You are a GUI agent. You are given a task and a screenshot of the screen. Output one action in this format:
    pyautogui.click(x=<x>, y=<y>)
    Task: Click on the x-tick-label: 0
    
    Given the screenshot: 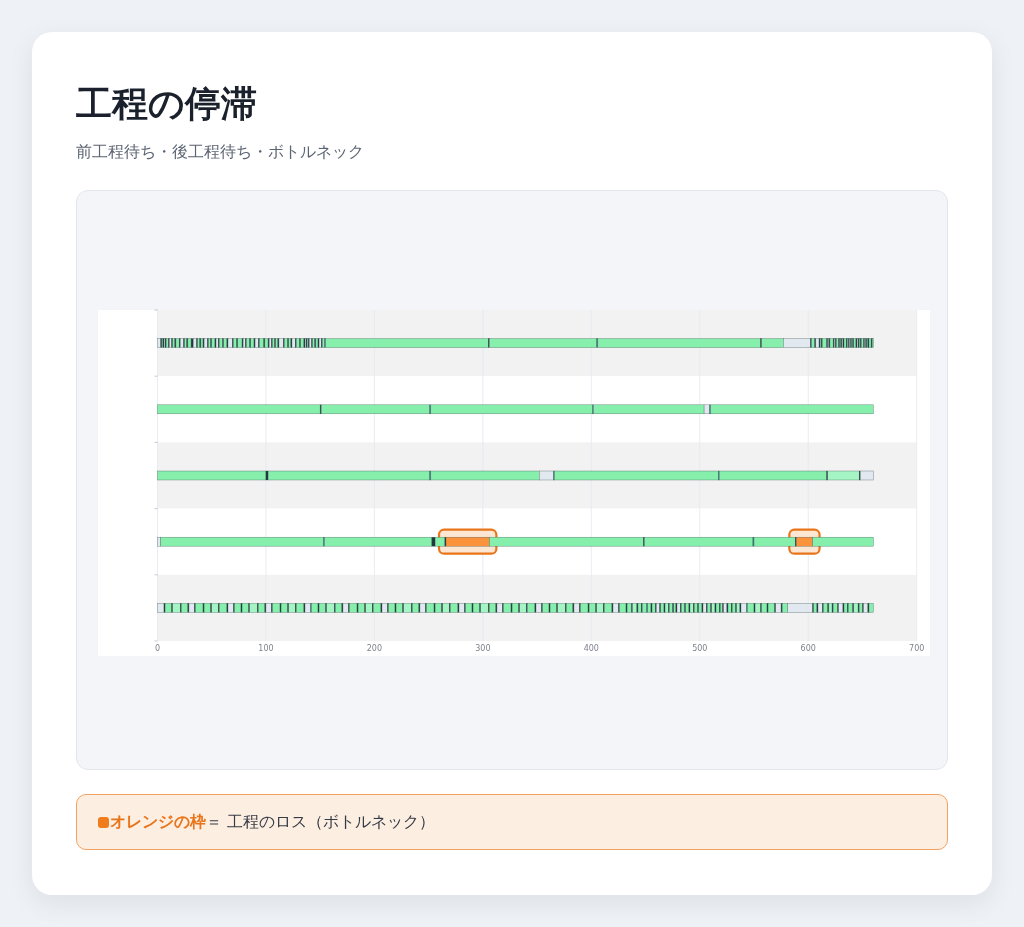 What is the action you would take?
    pyautogui.click(x=157, y=648)
    